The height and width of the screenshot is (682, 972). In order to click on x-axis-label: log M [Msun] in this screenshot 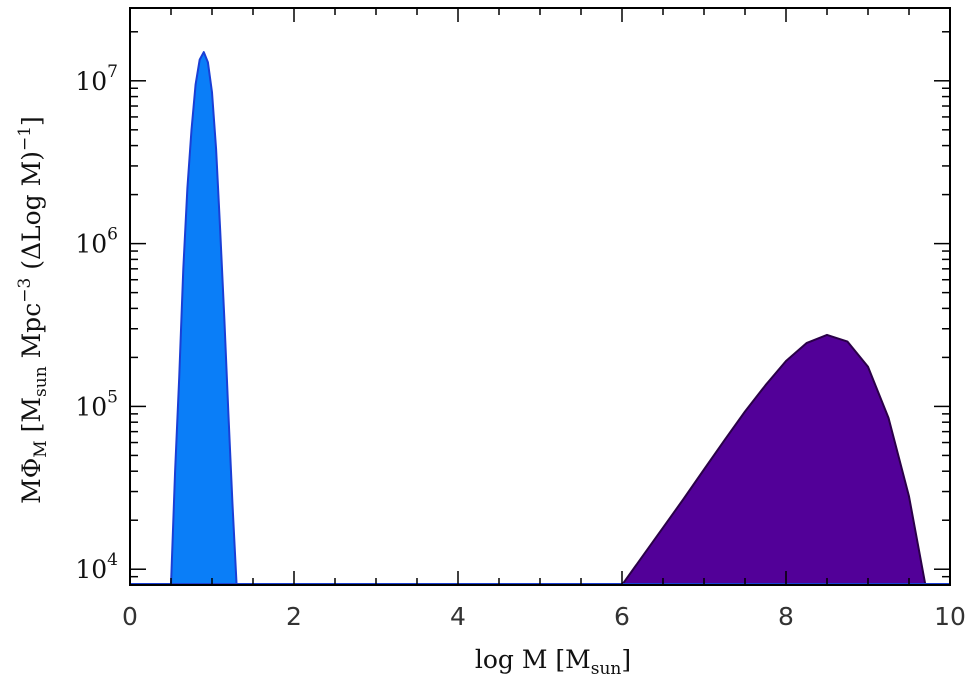, I will do `click(553, 662)`.